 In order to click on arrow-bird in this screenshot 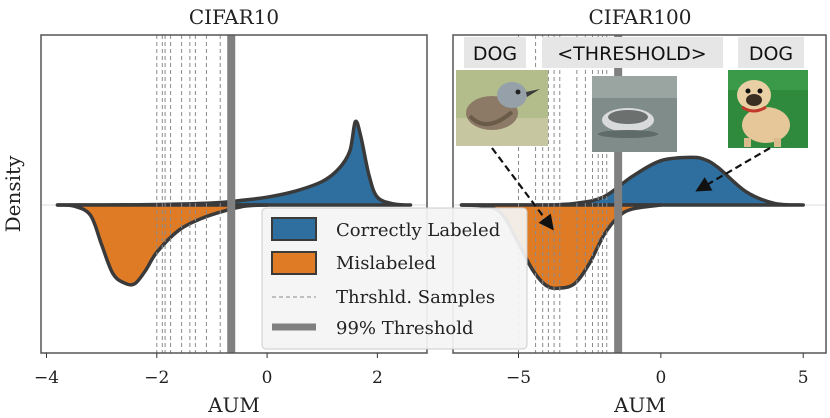, I will do `click(522, 189)`.